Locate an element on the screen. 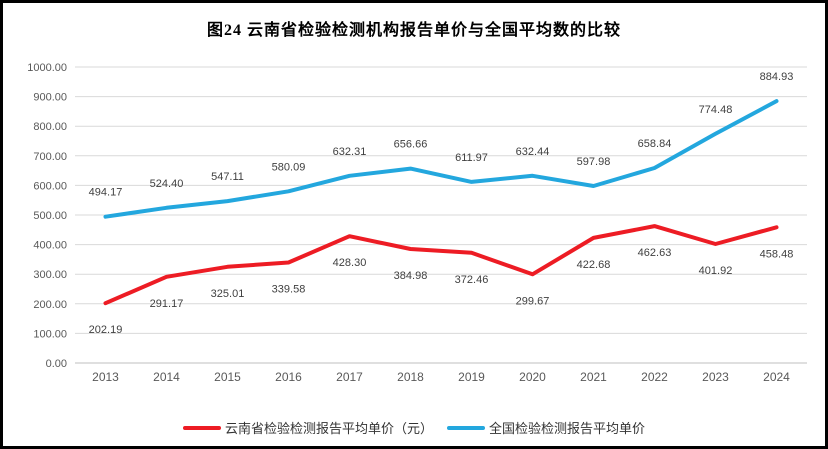 This screenshot has height=449, width=828. x-tick-label: 2015 is located at coordinates (227, 377).